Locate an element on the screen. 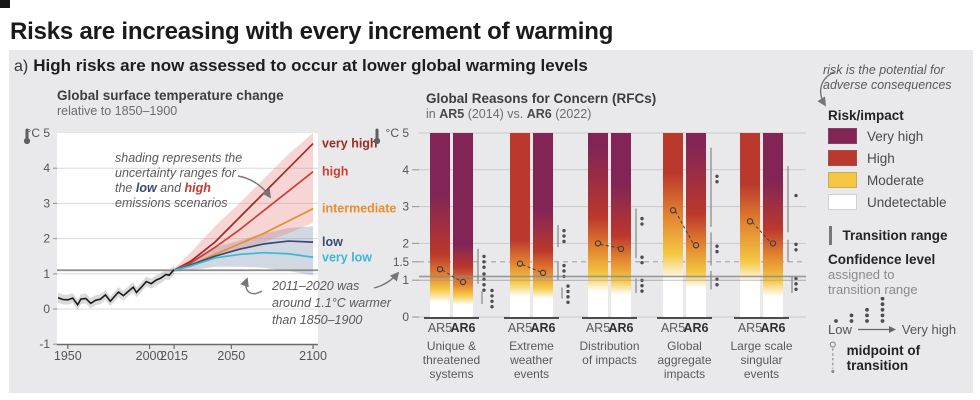  annotation-shading: shading represents the is located at coordinates (178, 158).